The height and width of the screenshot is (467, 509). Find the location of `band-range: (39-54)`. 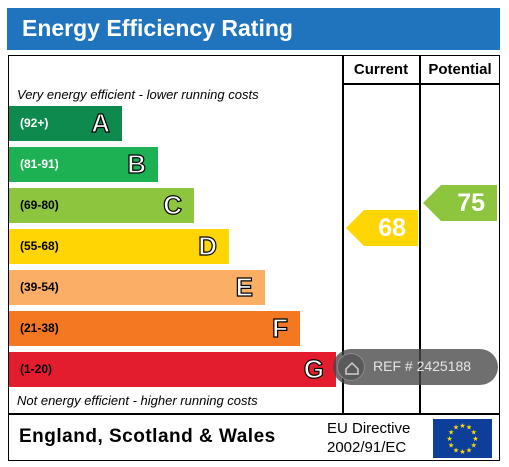

band-range: (39-54) is located at coordinates (39, 287).